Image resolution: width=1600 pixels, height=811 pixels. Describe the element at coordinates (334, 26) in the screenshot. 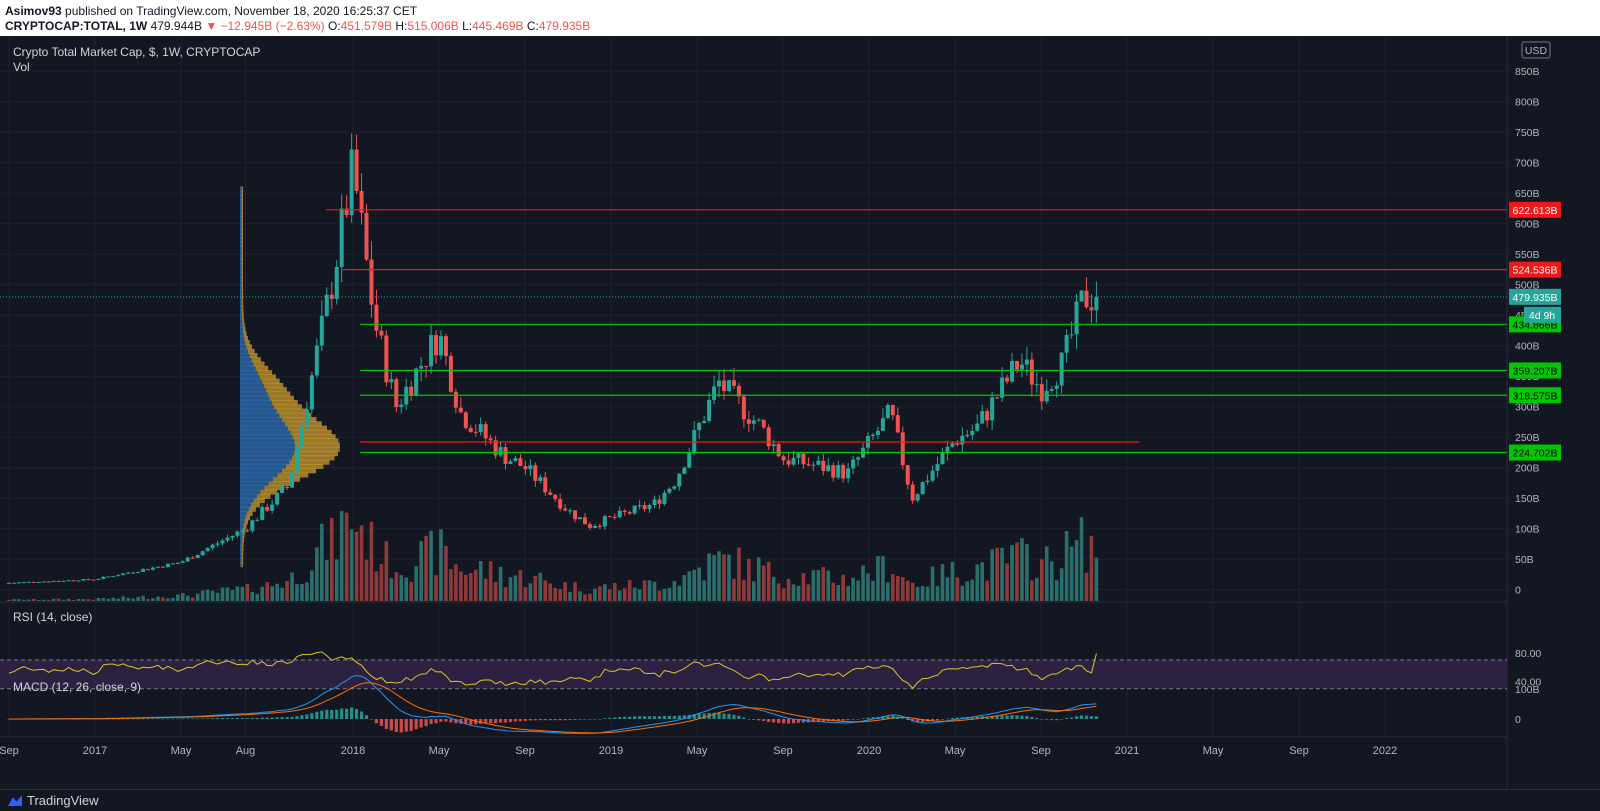

I see `open-label: O:` at that location.